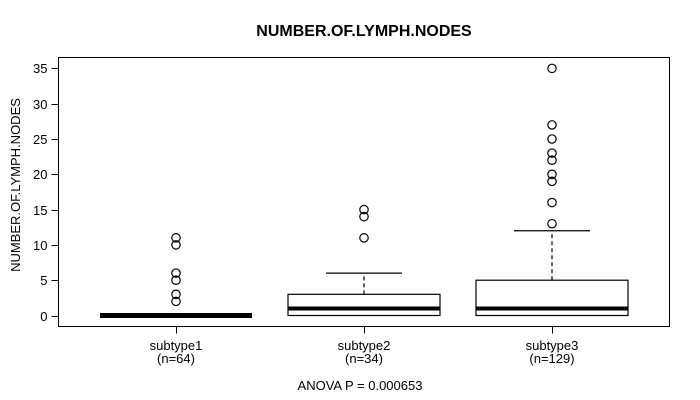 The height and width of the screenshot is (400, 700). What do you see at coordinates (40, 245) in the screenshot?
I see `y-tick-label: 10` at bounding box center [40, 245].